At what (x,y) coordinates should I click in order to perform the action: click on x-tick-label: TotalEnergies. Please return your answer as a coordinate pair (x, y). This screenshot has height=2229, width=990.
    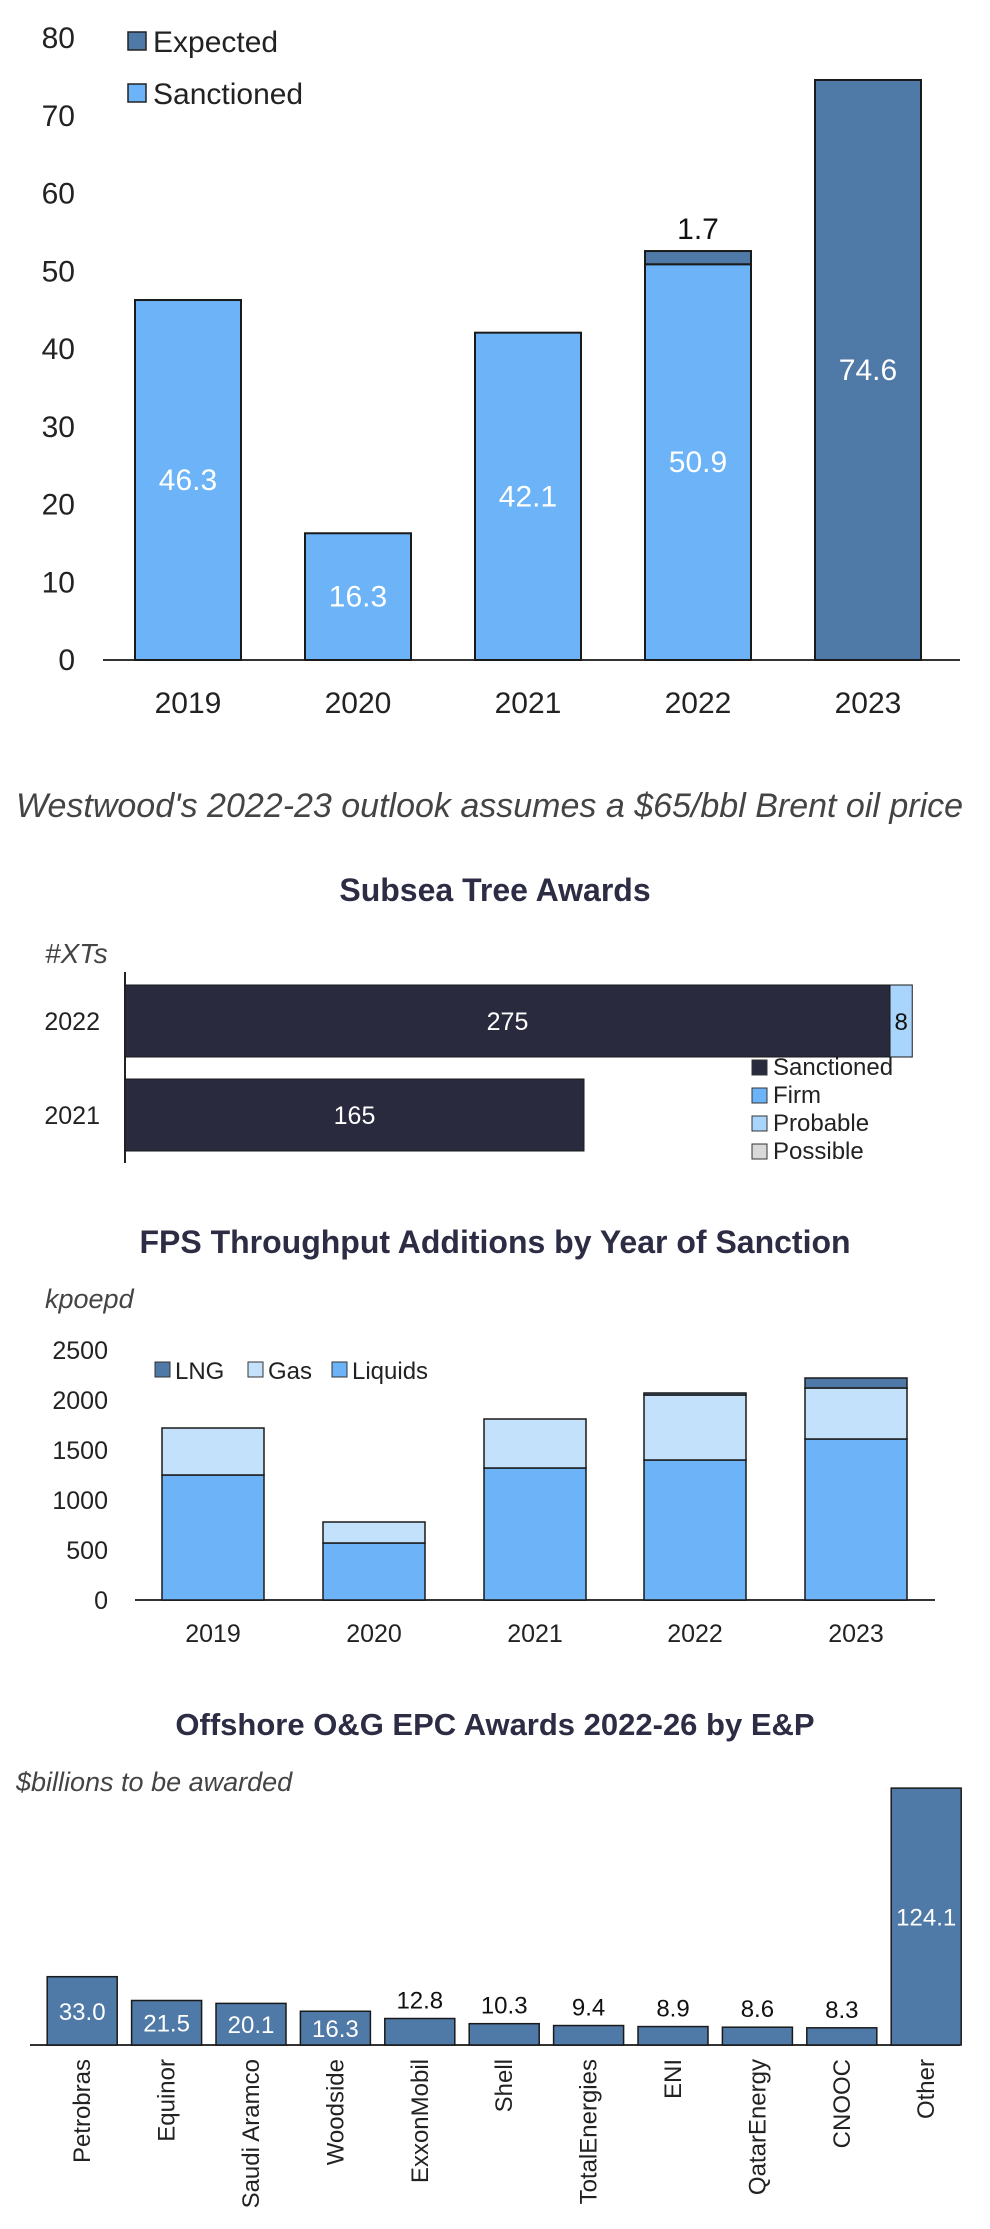
    Looking at the image, I should click on (589, 2131).